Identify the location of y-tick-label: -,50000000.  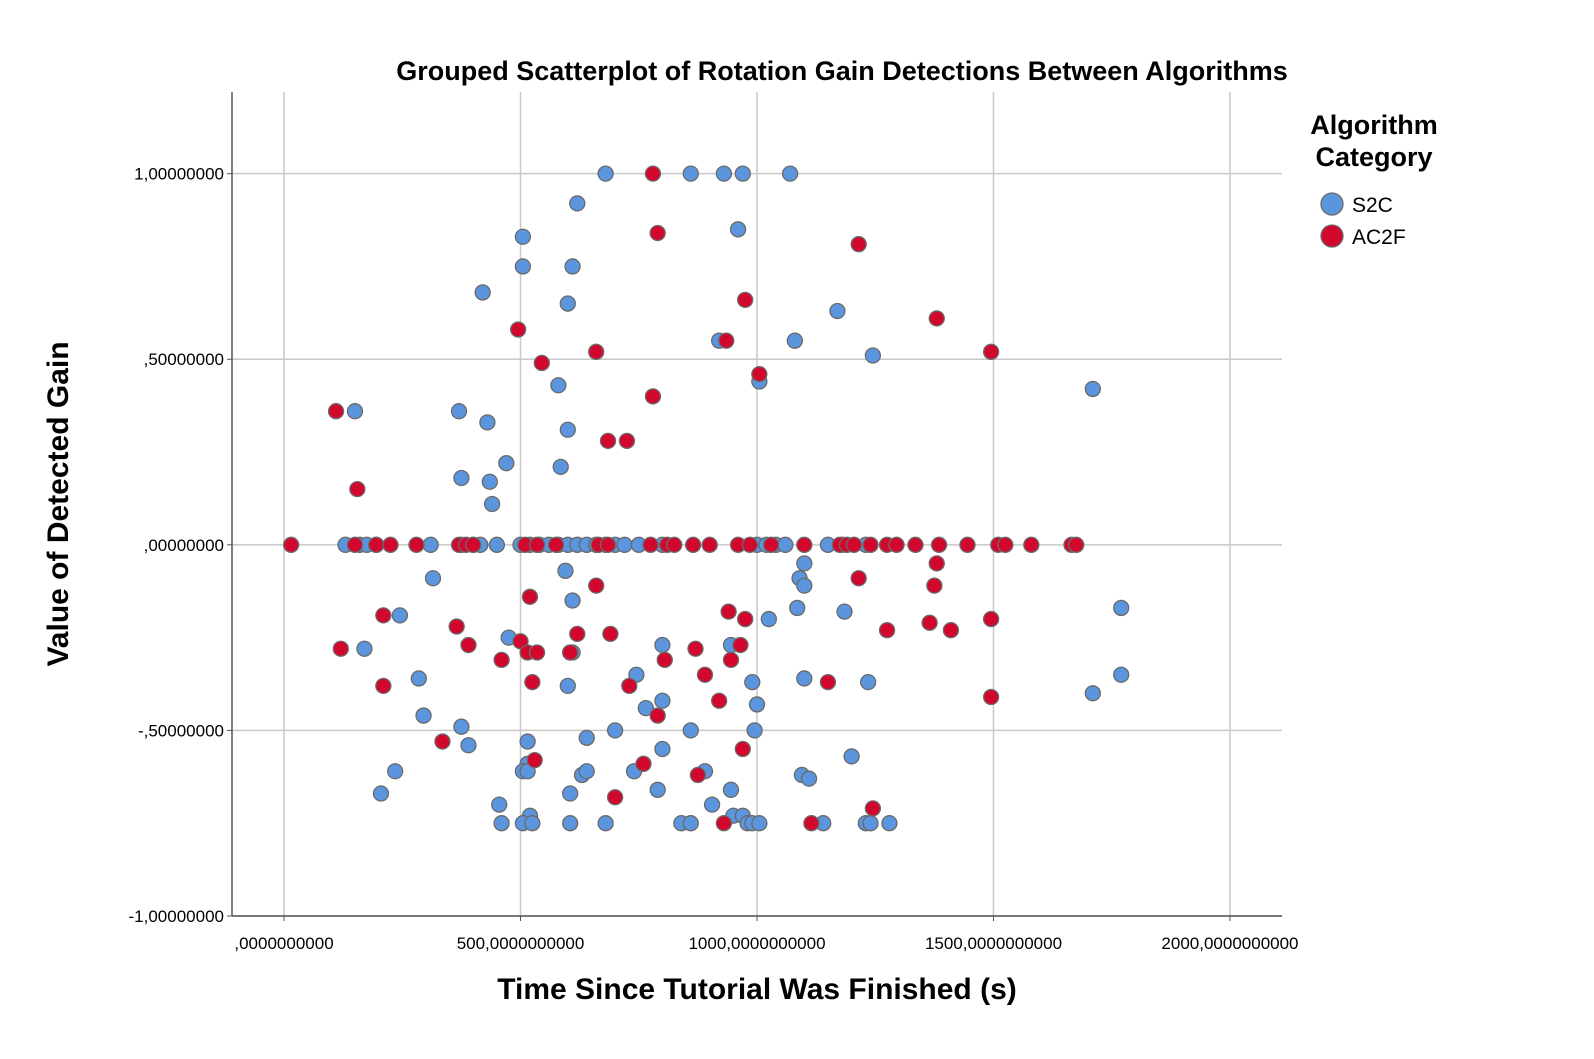
(181, 730).